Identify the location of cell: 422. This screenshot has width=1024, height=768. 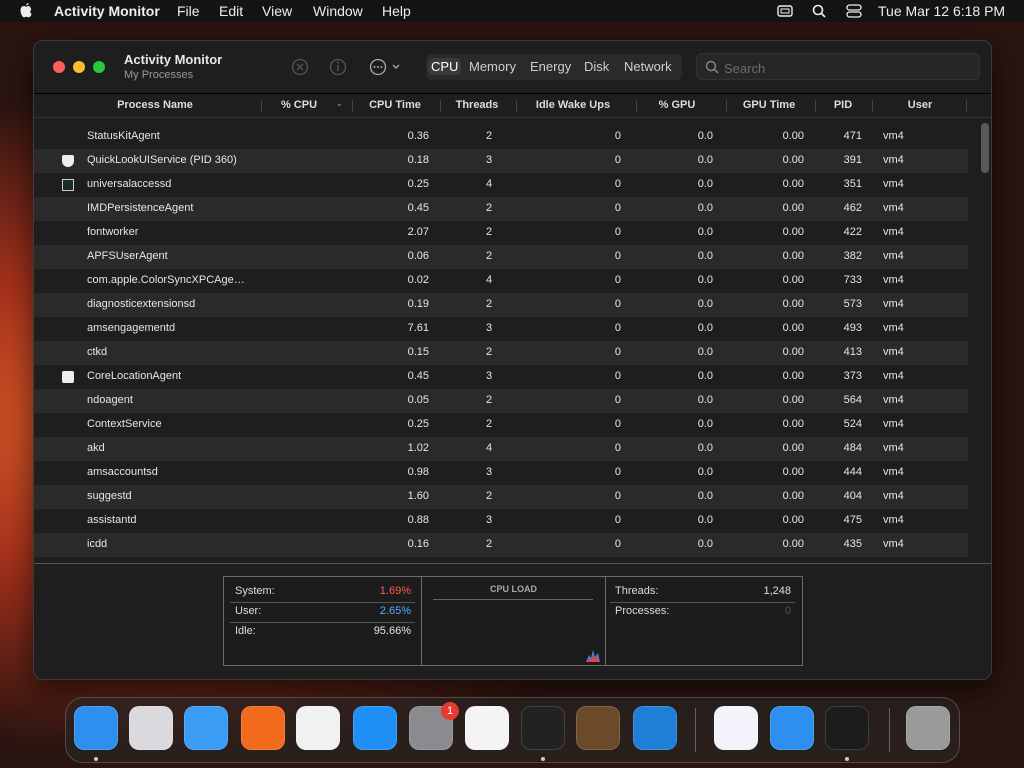
(852, 232).